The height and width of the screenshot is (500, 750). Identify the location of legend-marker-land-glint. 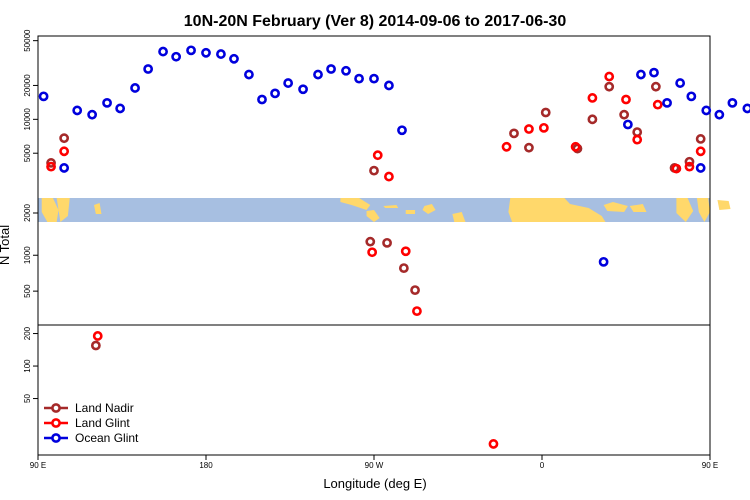
(56, 423).